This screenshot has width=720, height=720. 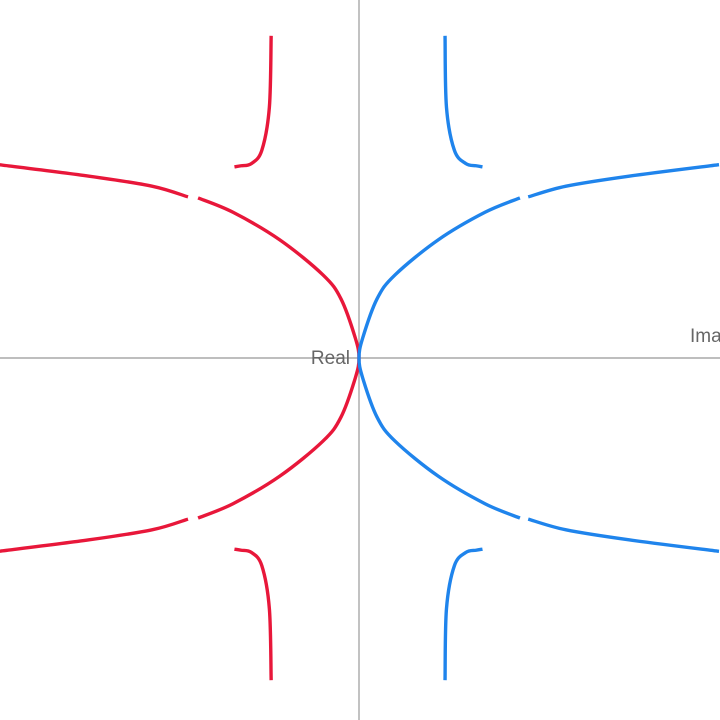 What do you see at coordinates (705, 336) in the screenshot?
I see `axis-label-imag: Imag` at bounding box center [705, 336].